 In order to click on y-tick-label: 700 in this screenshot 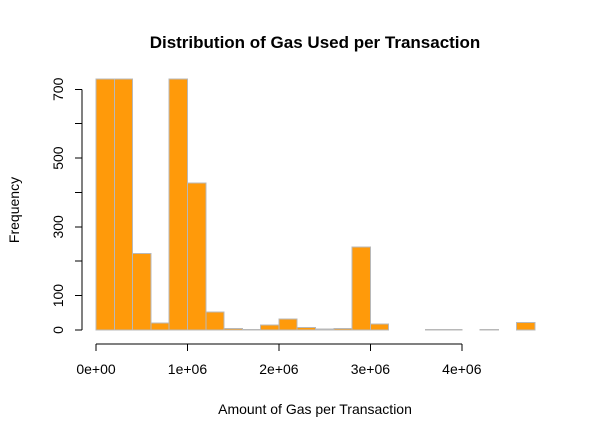, I will do `click(58, 89)`.